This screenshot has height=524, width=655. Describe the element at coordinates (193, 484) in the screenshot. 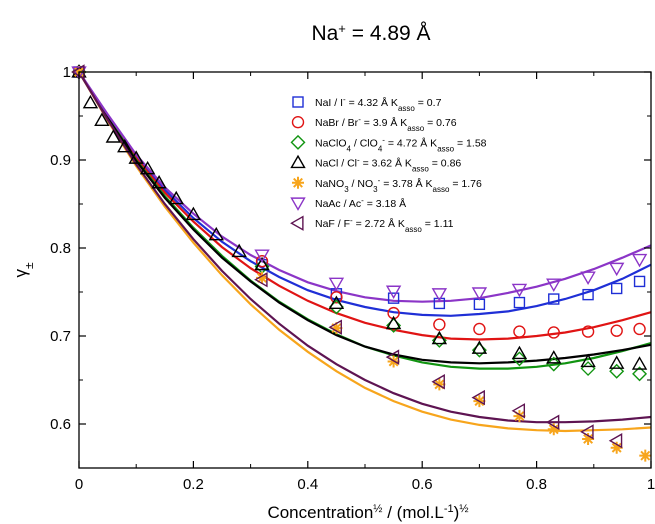

I see `x-tick-label: 0.2` at that location.